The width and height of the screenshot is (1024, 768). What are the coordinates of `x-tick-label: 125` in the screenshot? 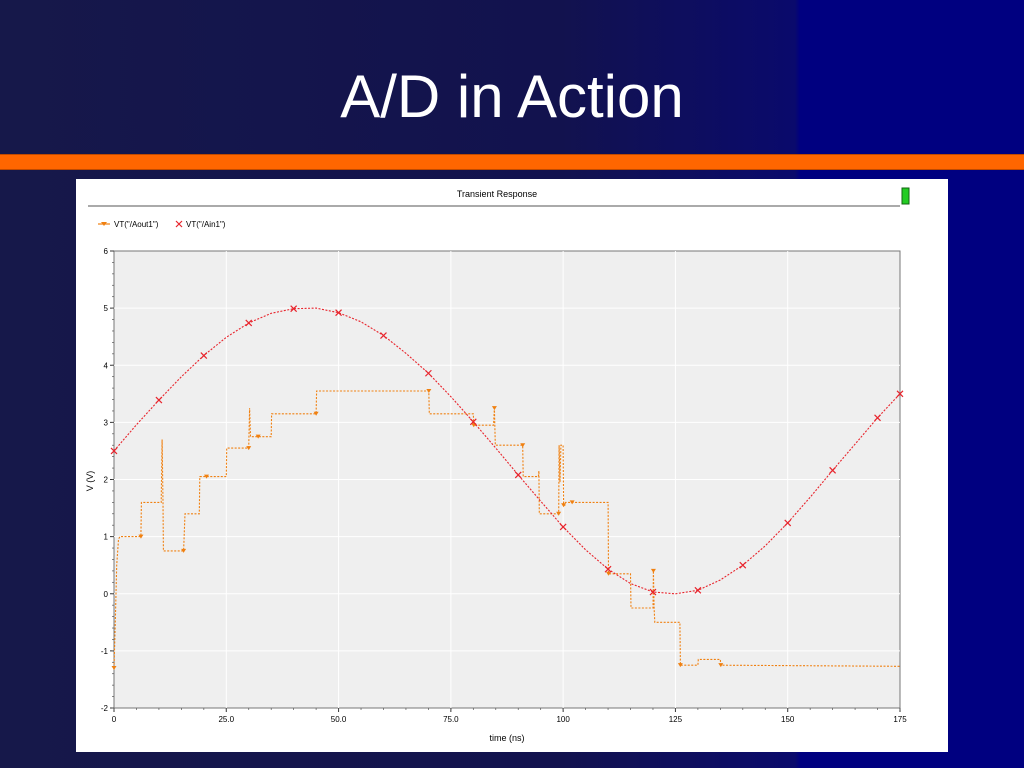 It's located at (676, 719).